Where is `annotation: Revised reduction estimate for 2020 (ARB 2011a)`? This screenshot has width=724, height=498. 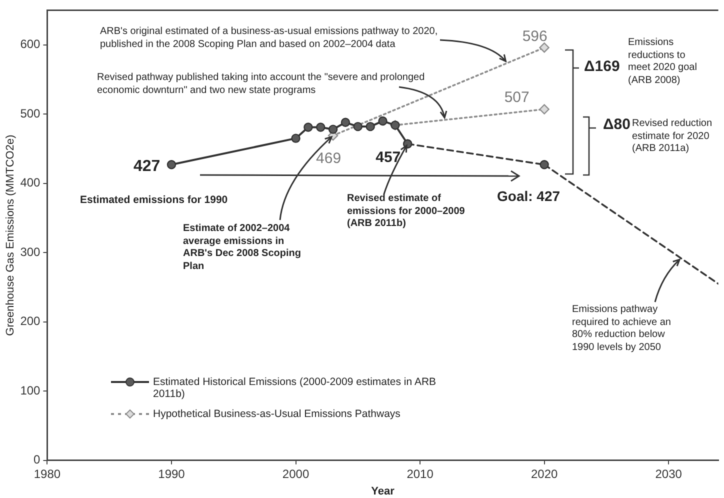
annotation: Revised reduction estimate for 2020 (ARB 2011a) is located at coordinates (673, 137).